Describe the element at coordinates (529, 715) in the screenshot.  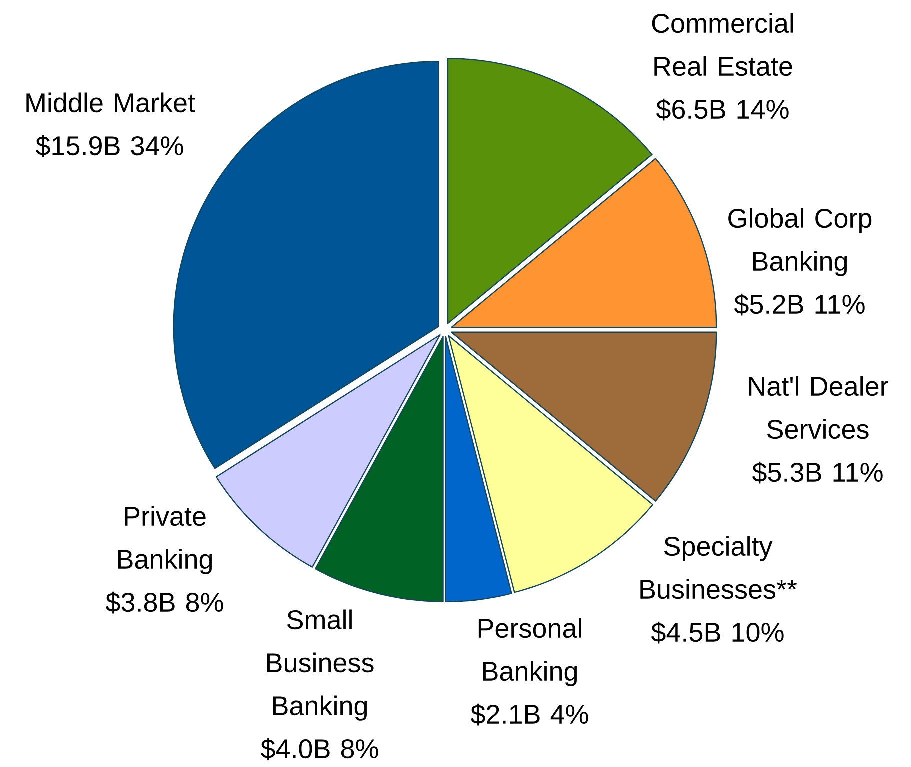
I see `data-label: $2.1B 4%` at that location.